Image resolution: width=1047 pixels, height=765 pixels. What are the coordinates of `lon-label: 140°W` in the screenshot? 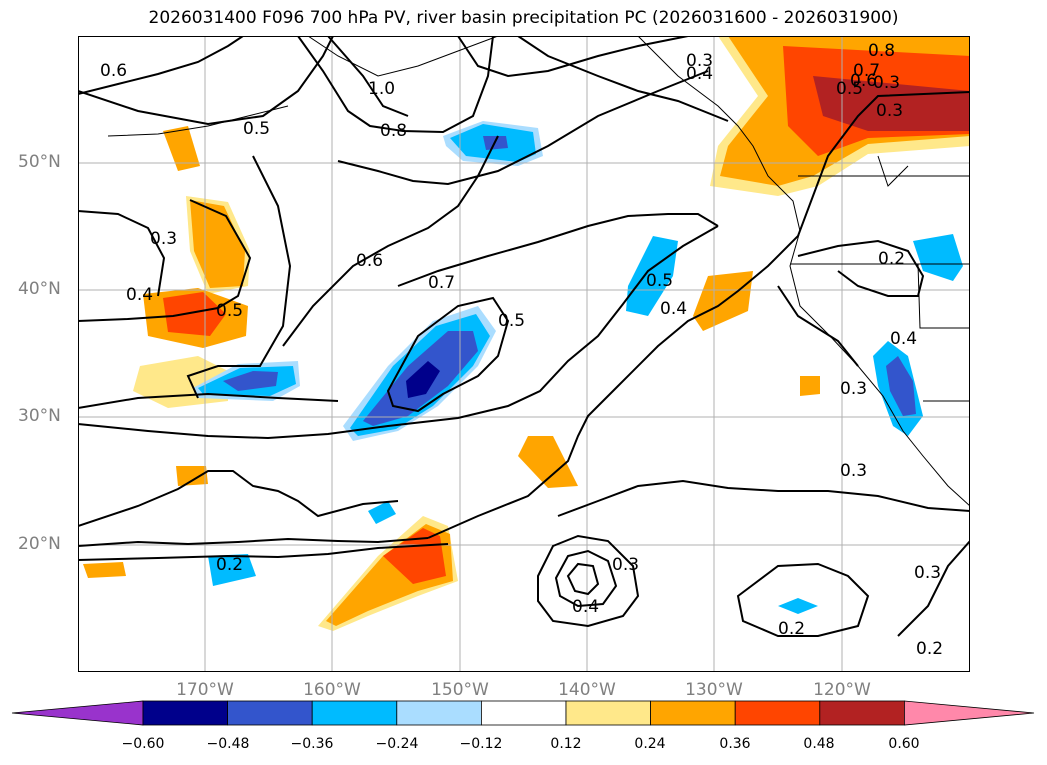 It's located at (587, 690).